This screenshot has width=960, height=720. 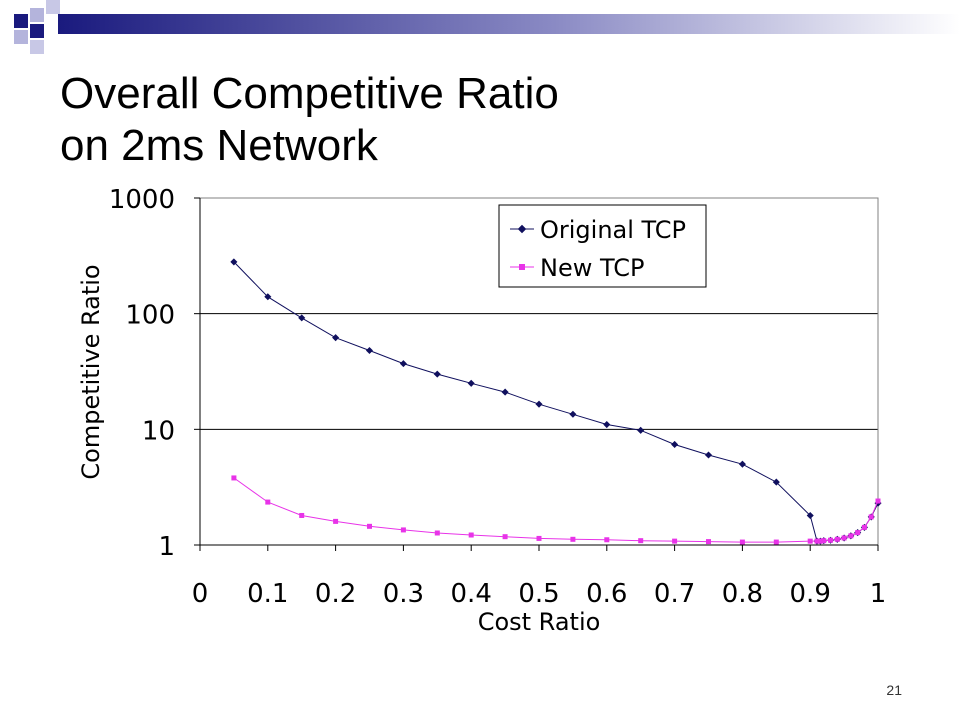 What do you see at coordinates (471, 594) in the screenshot?
I see `x-tick-label: 0.4` at bounding box center [471, 594].